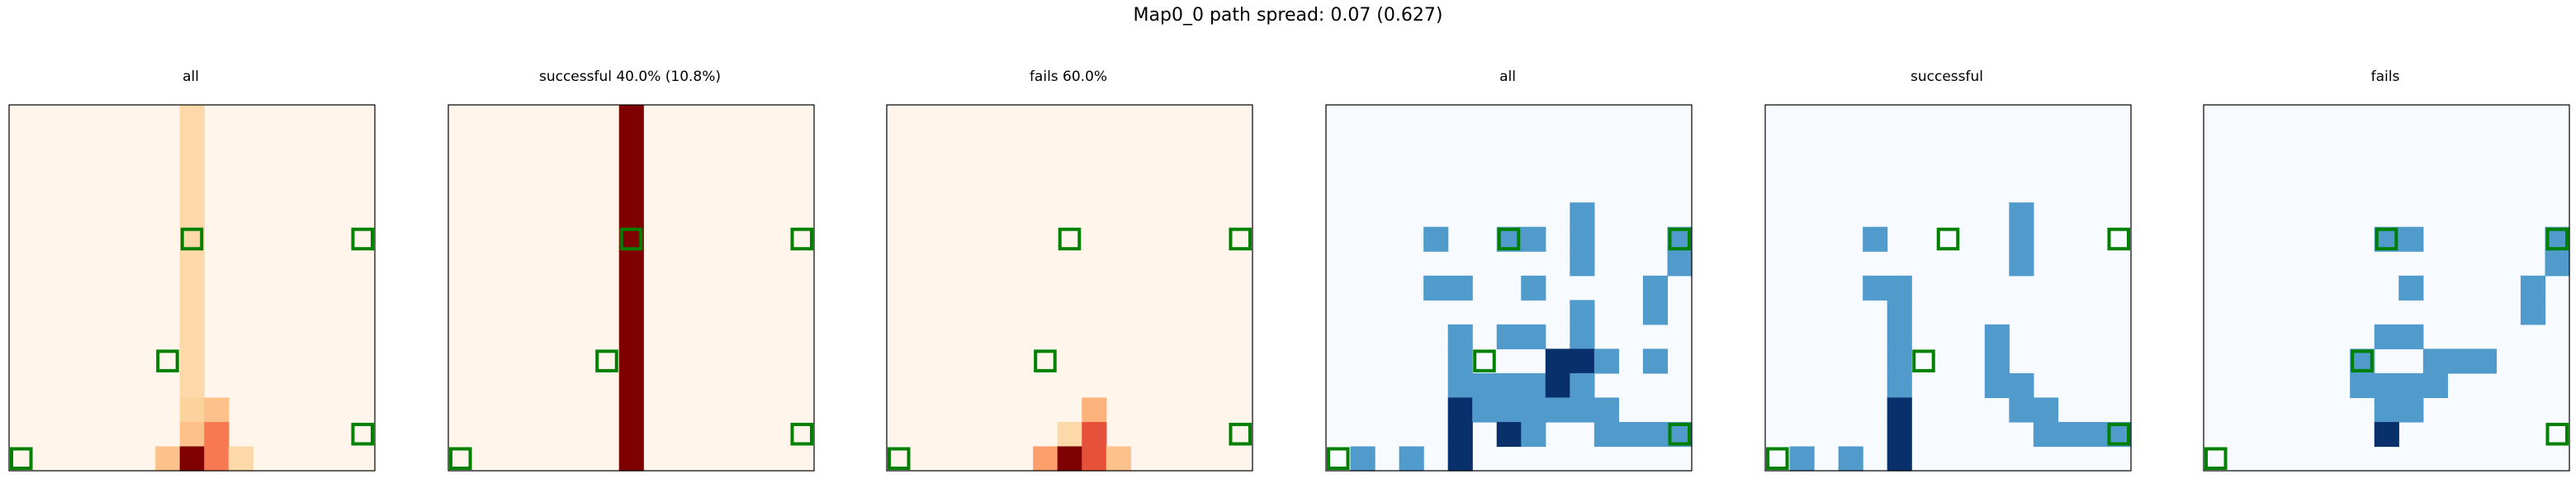 This screenshot has width=2576, height=479. Describe the element at coordinates (1288, 16) in the screenshot. I see `figure-title: Map0_0 path spread: 0.07 (0.627)` at that location.